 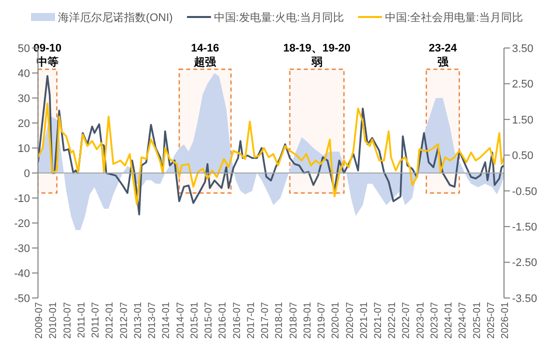 What do you see at coordinates (24, 74) in the screenshot?
I see `y-tick-label: 40` at bounding box center [24, 74].